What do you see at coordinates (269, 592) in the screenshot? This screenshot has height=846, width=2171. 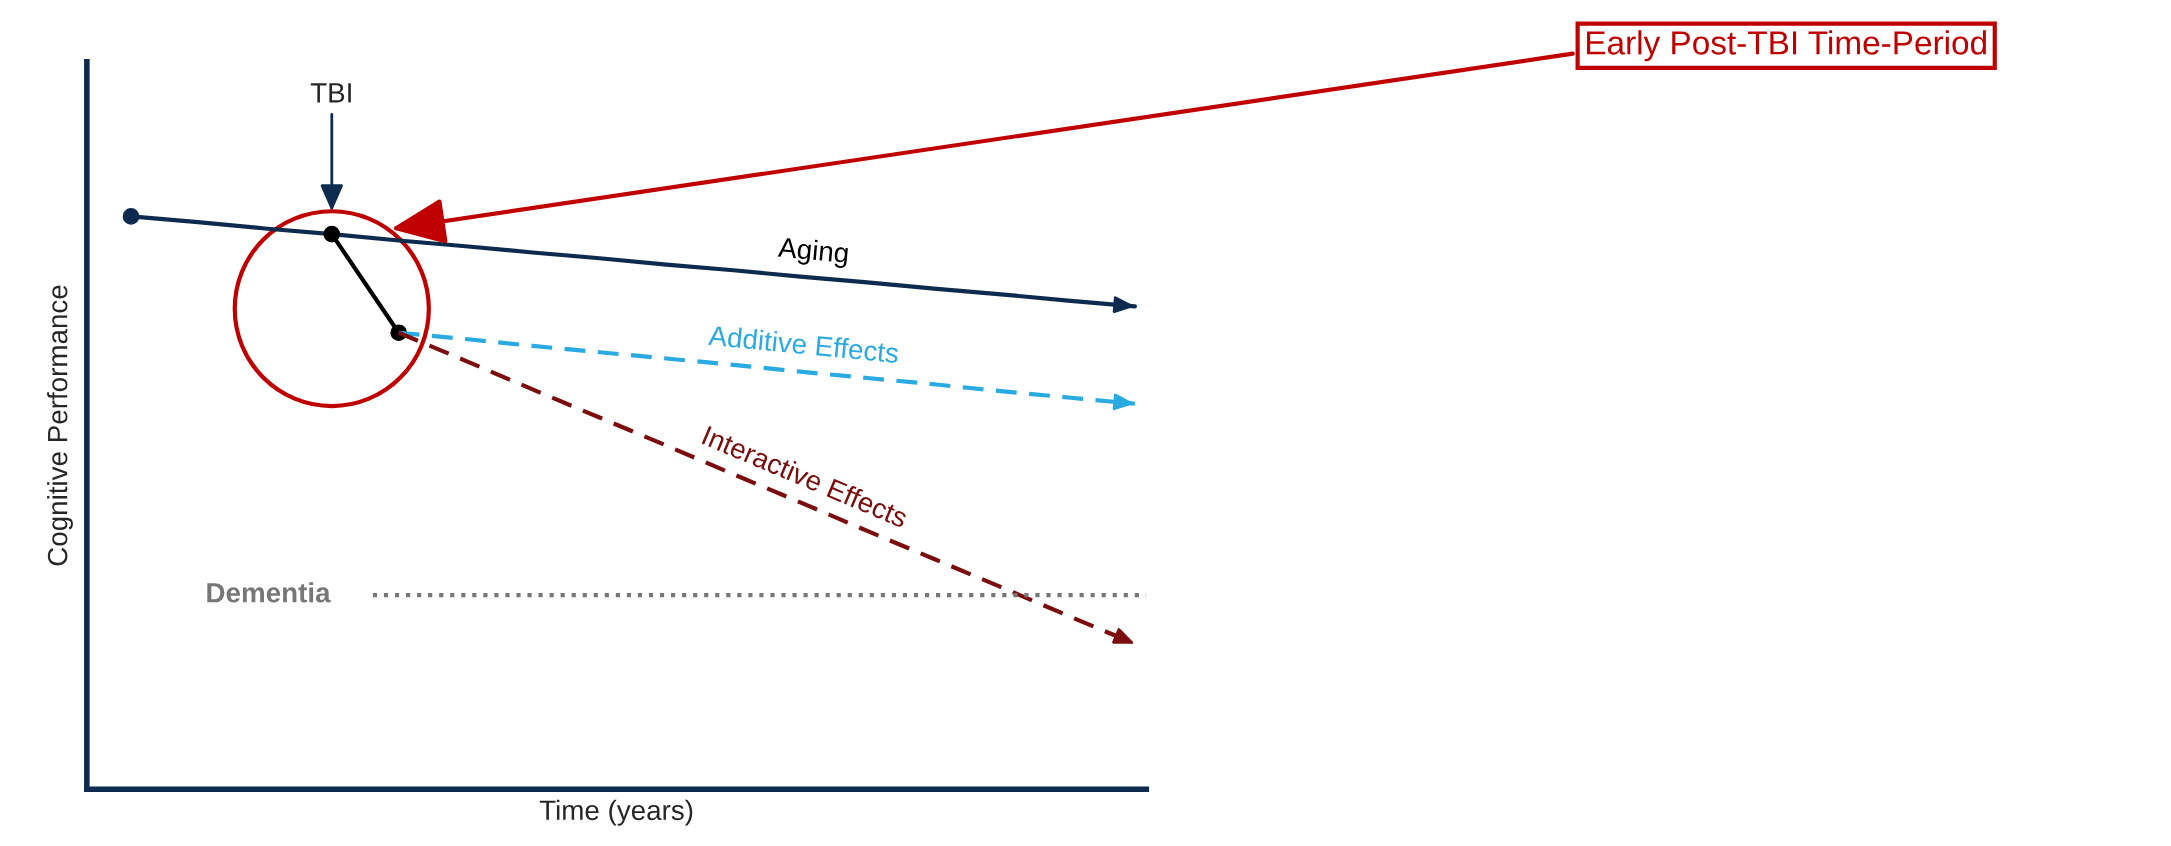 I see `ref-line-label: Dementia` at bounding box center [269, 592].